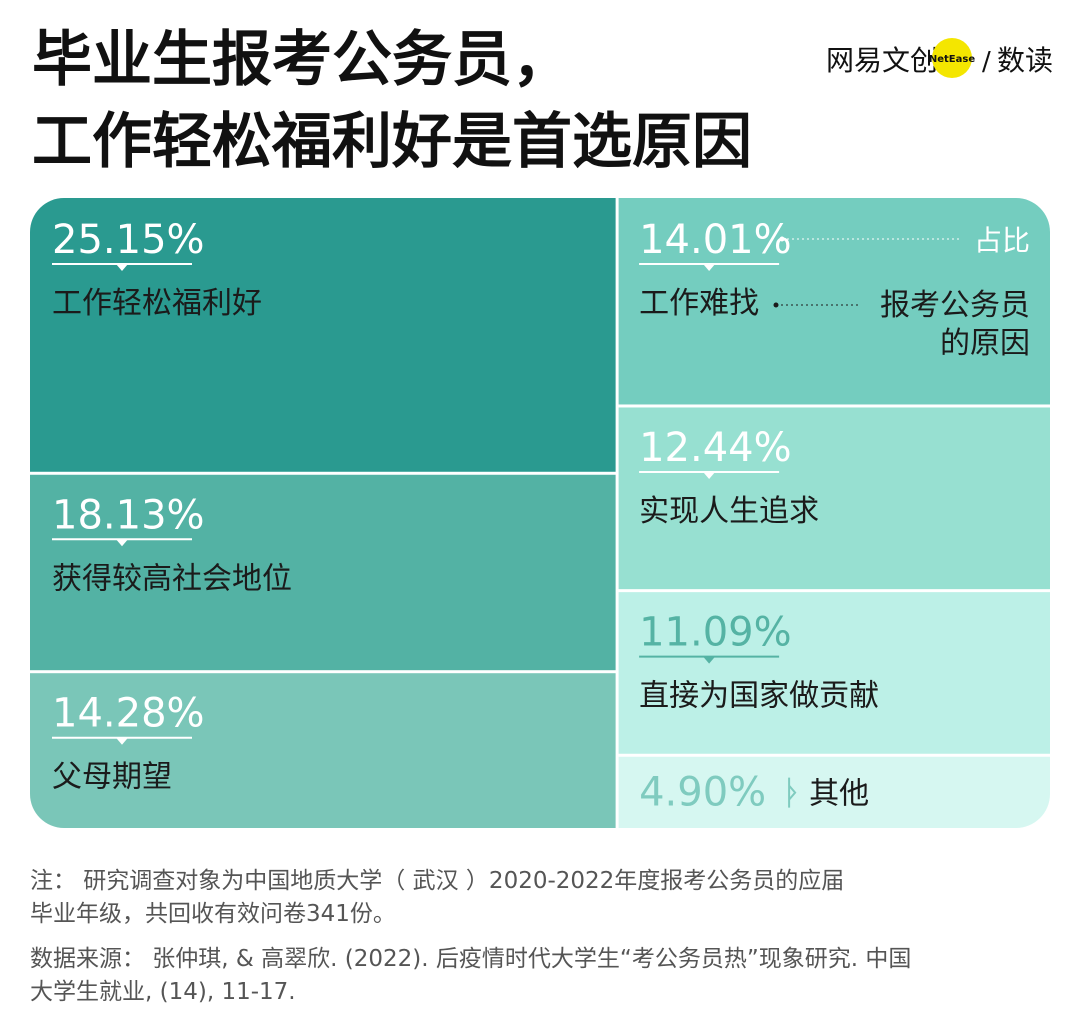 This screenshot has width=1080, height=1033. Describe the element at coordinates (213, 914) in the screenshot. I see `note: 毕业年级，共回收有效问卷341份。` at that location.